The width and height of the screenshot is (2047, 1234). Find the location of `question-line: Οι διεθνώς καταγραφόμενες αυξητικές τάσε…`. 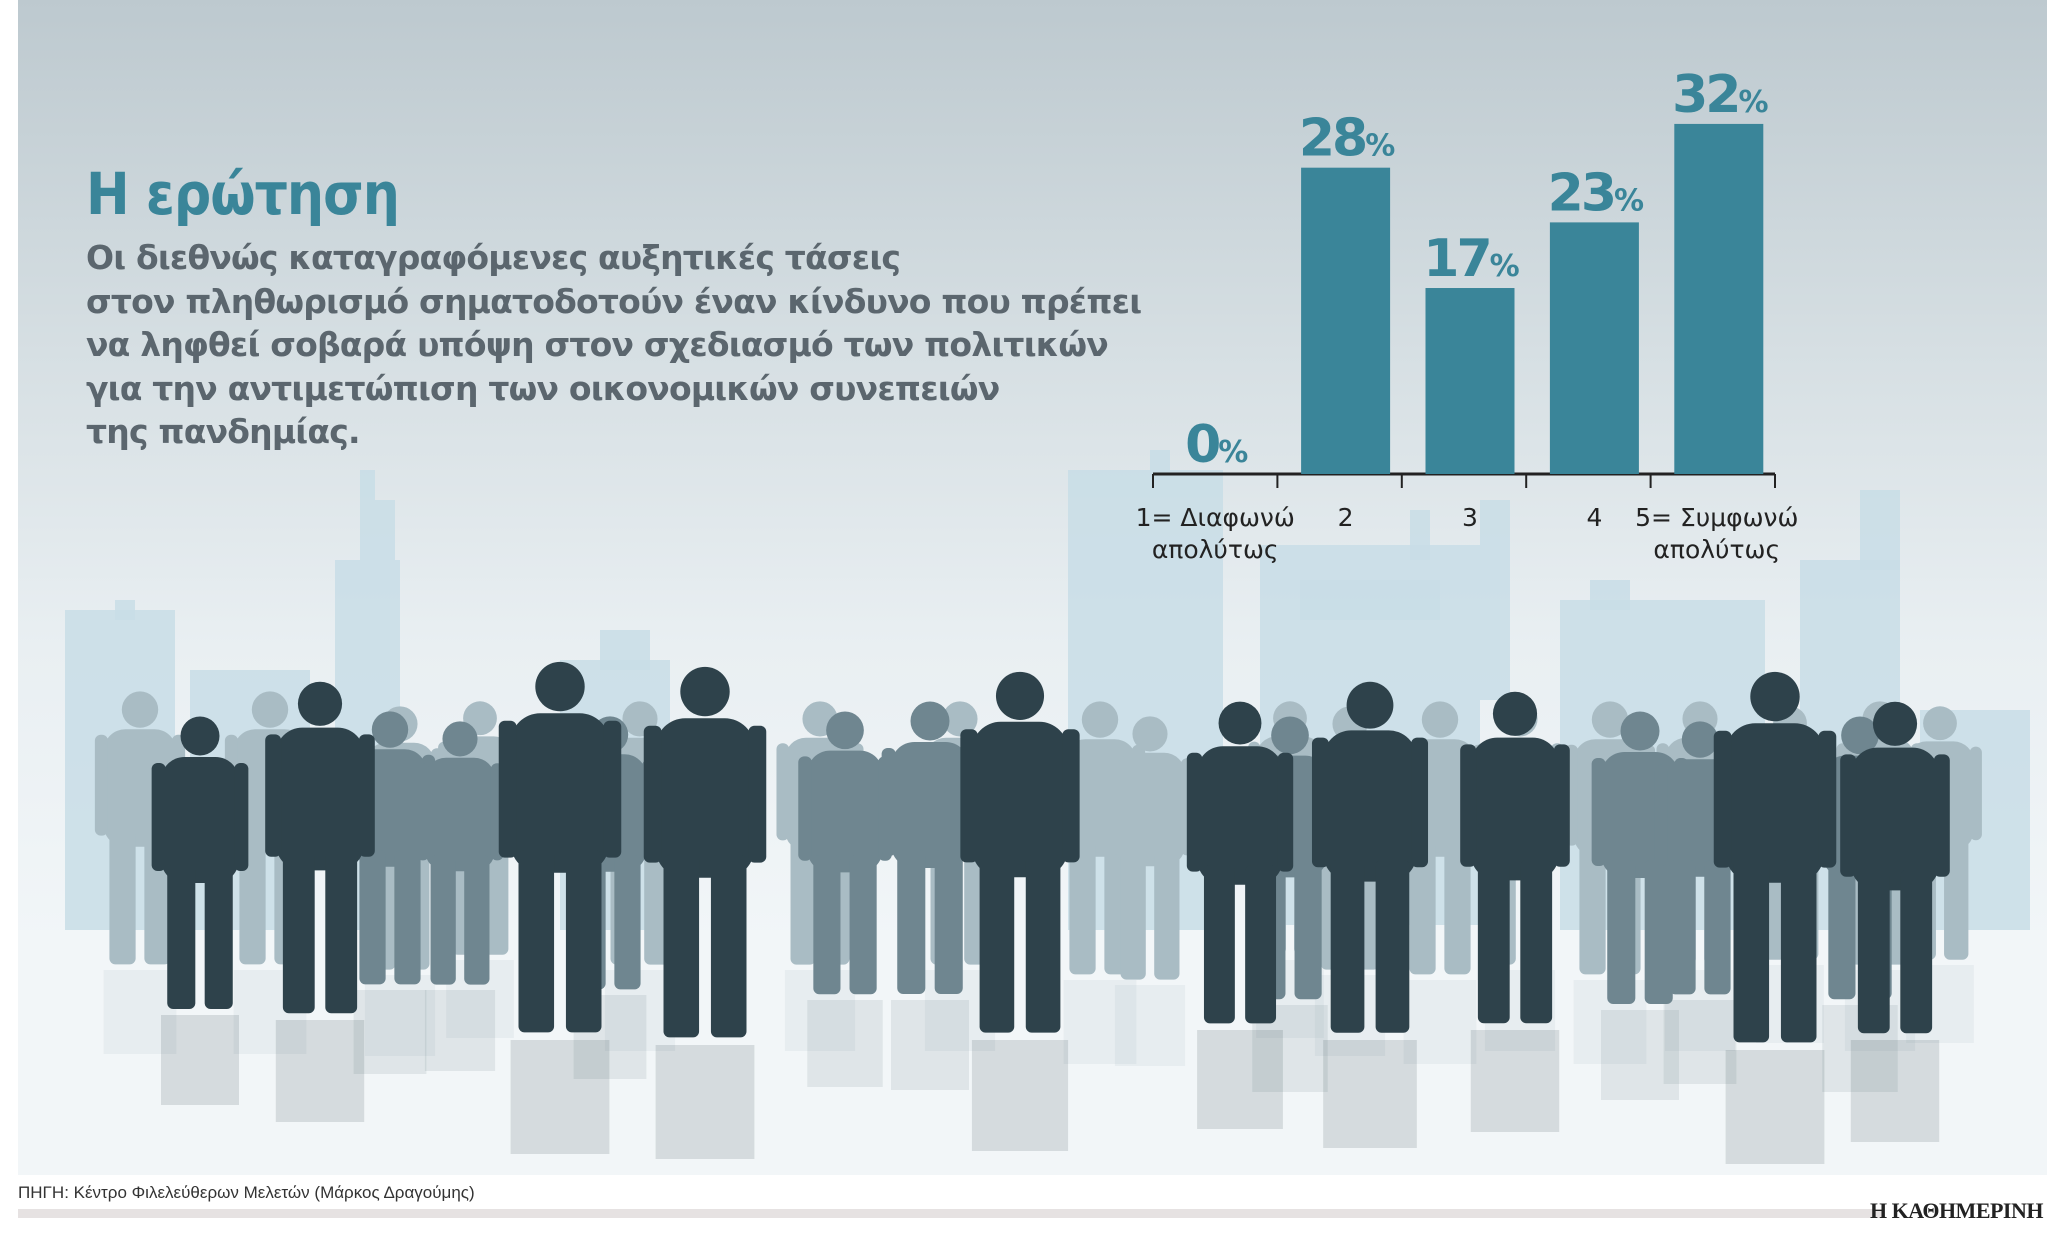

question-line: Οι διεθνώς καταγραφόμενες αυξητικές τάσε… is located at coordinates (493, 257).